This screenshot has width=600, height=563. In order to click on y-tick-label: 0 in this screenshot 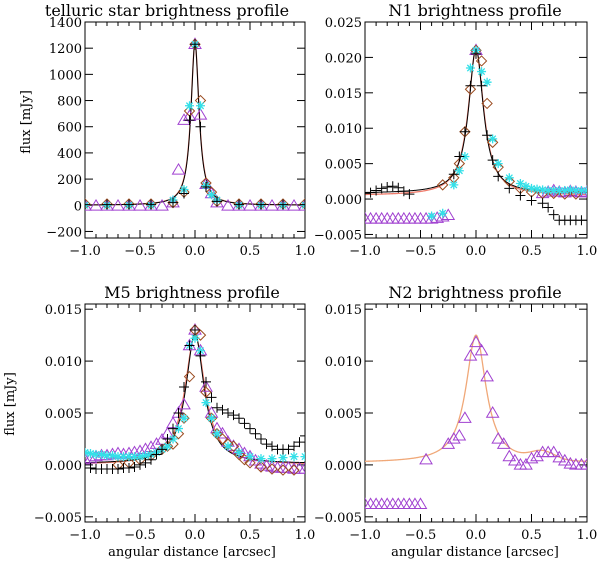, I will do `click(78, 206)`.